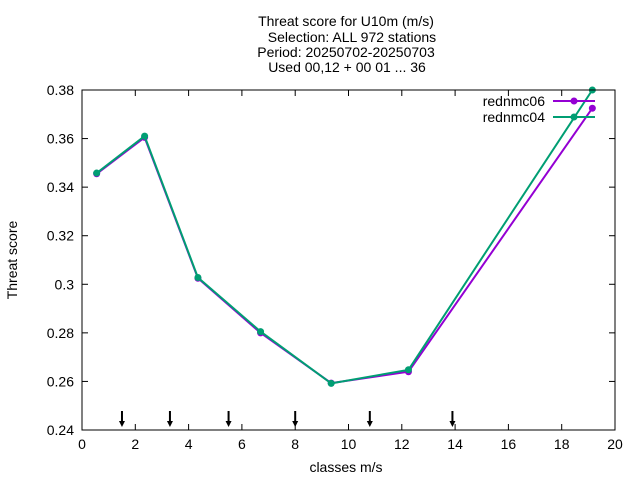 The width and height of the screenshot is (640, 480). What do you see at coordinates (346, 52) in the screenshot?
I see `title-line-3: Period: 20250702-20250703` at bounding box center [346, 52].